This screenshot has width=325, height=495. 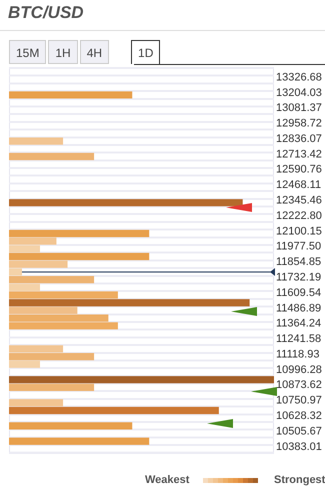 I want to click on y-tick-label: 10505.67, so click(x=299, y=431).